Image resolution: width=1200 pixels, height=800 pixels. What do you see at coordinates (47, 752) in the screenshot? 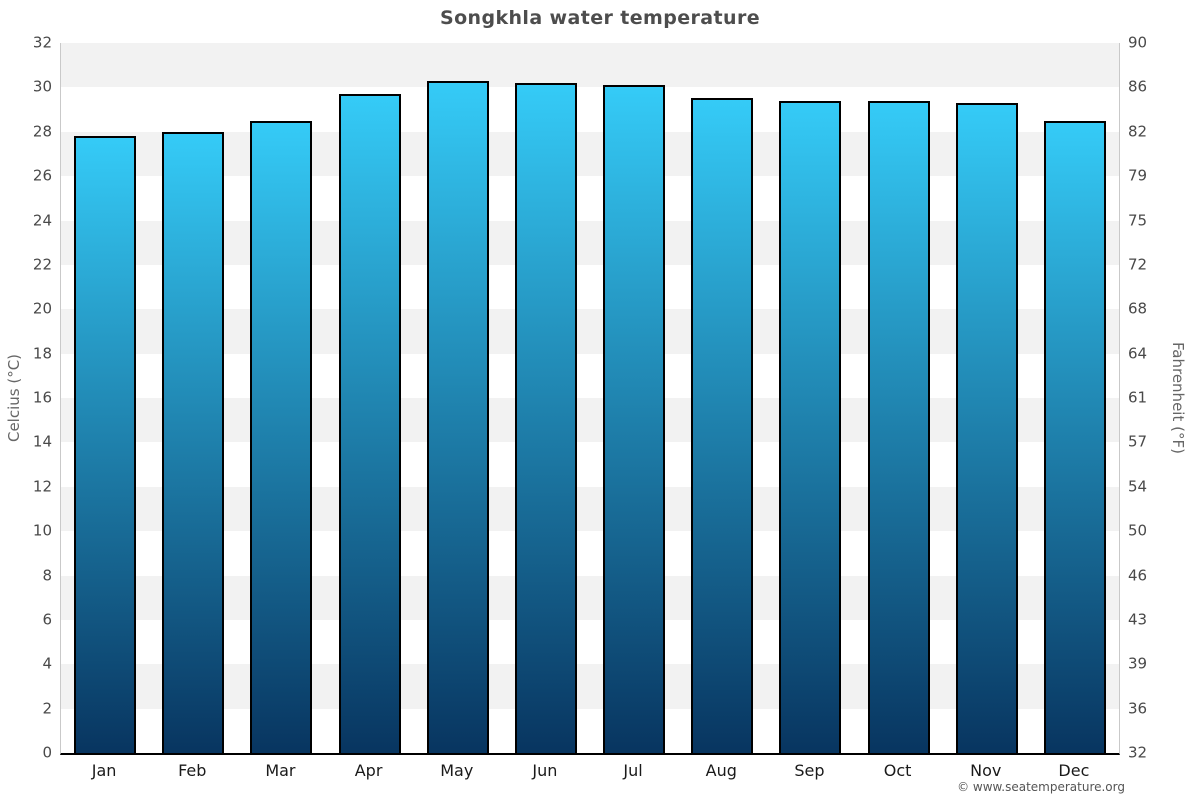
I see `celsius-tick-label: 0` at bounding box center [47, 752].